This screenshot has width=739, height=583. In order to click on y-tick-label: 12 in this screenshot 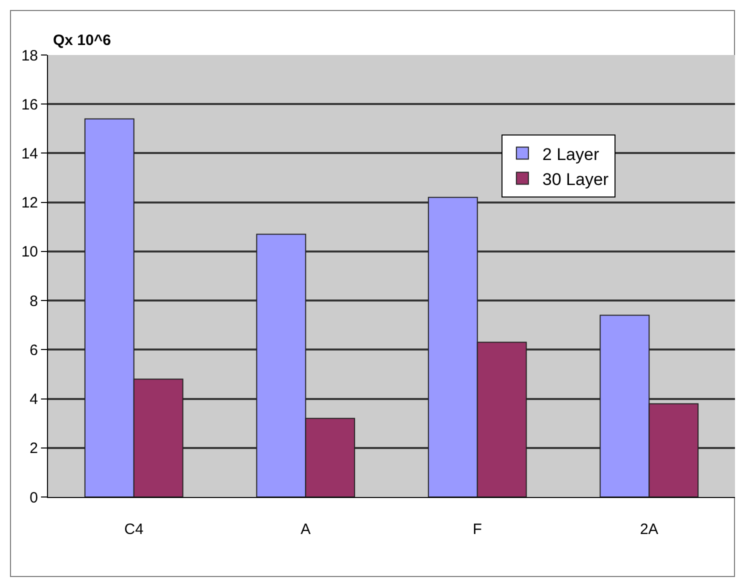, I will do `click(29, 203)`.